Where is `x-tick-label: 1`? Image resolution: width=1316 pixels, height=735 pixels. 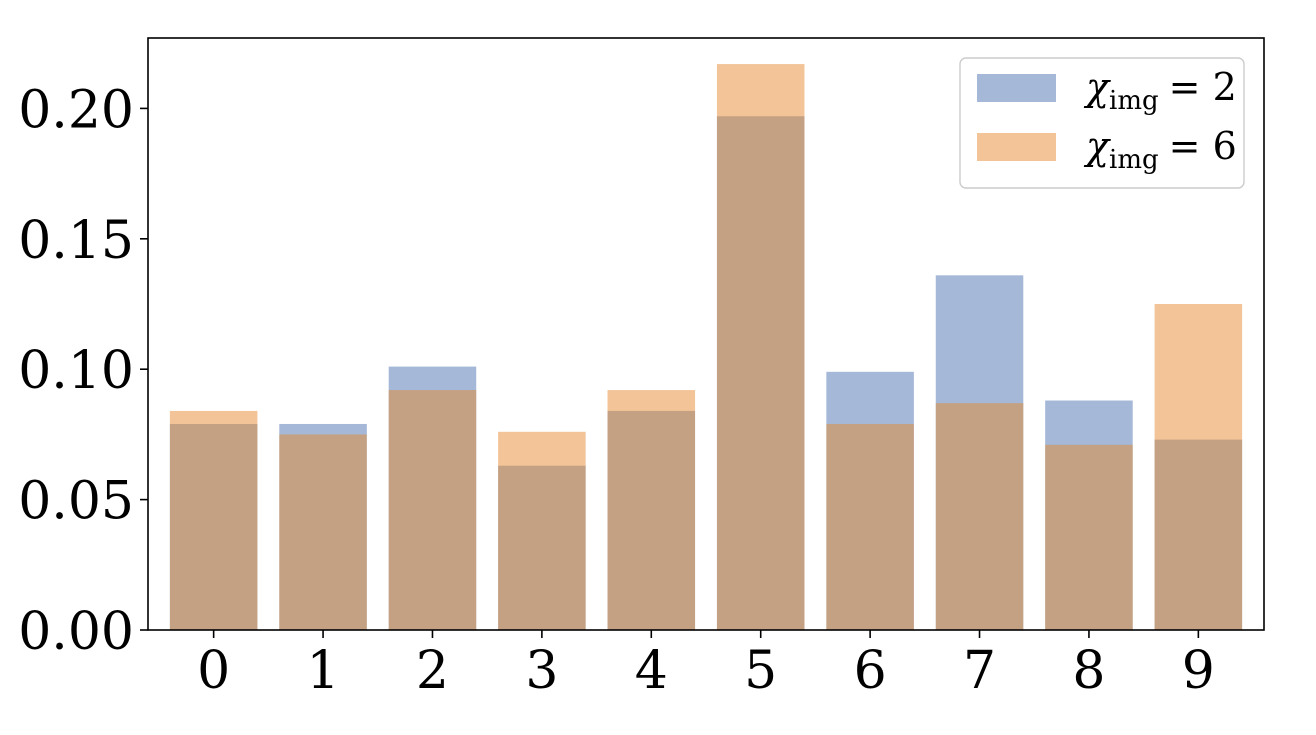
x-tick-label: 1 is located at coordinates (323, 671).